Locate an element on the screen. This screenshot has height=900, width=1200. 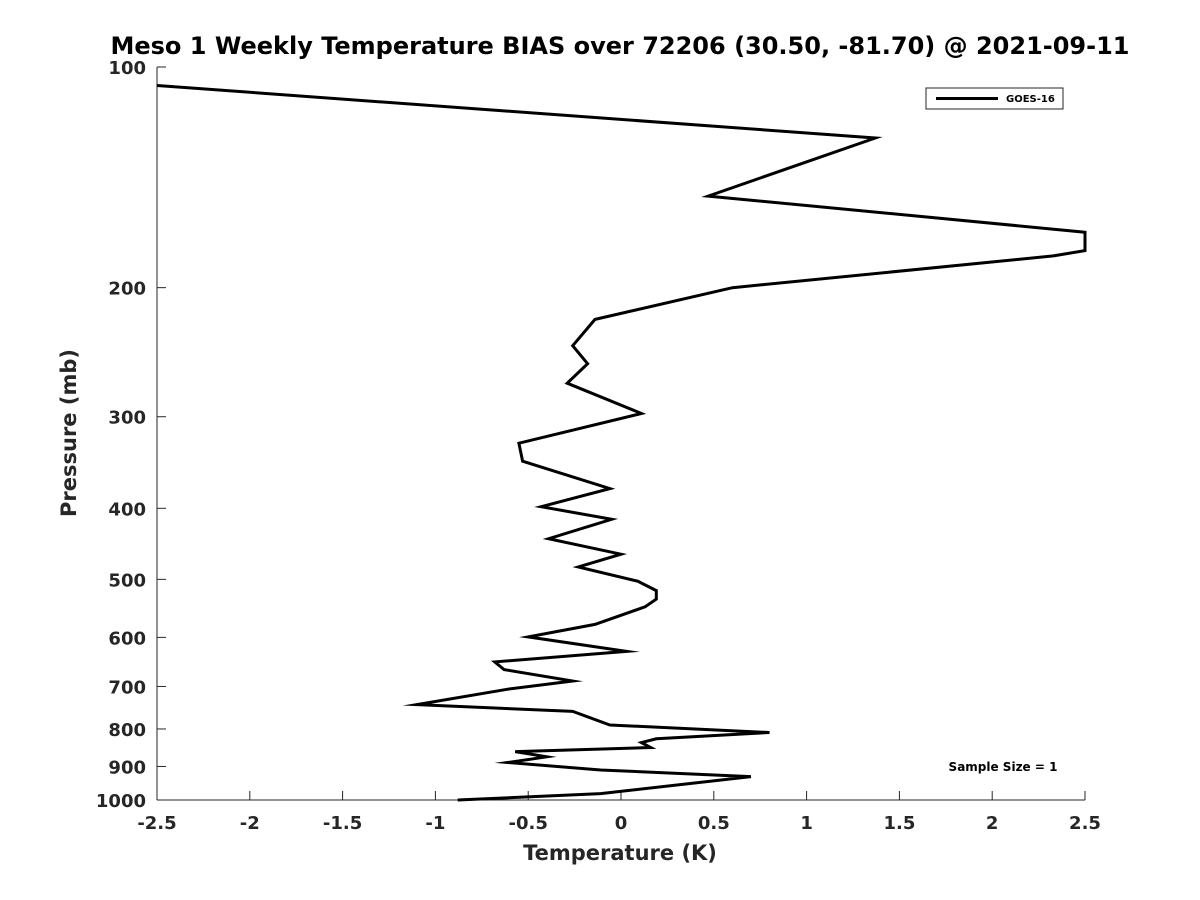
x-tick-label: 1.5 is located at coordinates (899, 823).